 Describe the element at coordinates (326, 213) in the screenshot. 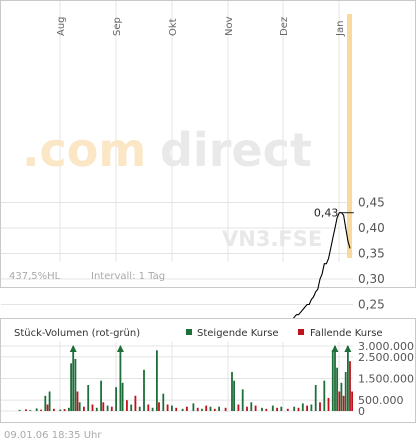

I see `max-value-label: 0,43` at that location.